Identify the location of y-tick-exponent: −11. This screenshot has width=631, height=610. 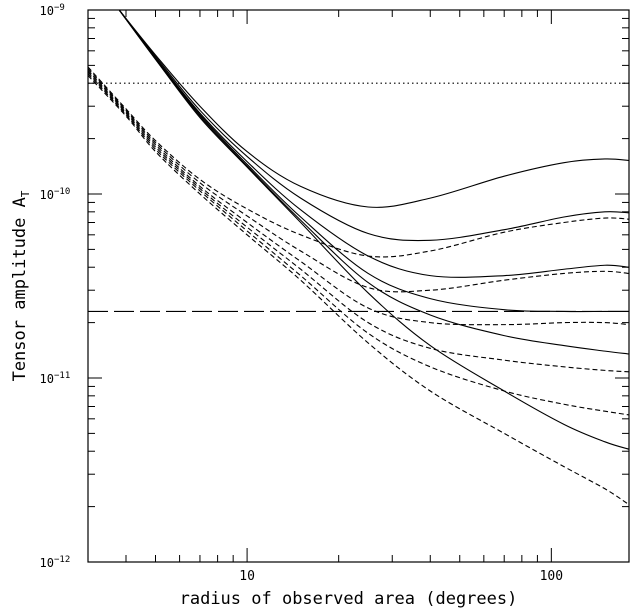
(62, 376).